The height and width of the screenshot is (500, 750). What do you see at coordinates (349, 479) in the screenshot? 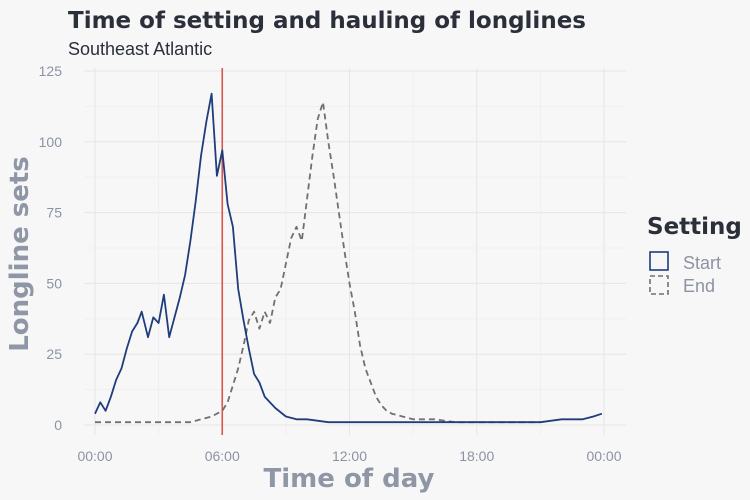
I see `x-axis-label: Time of day` at bounding box center [349, 479].